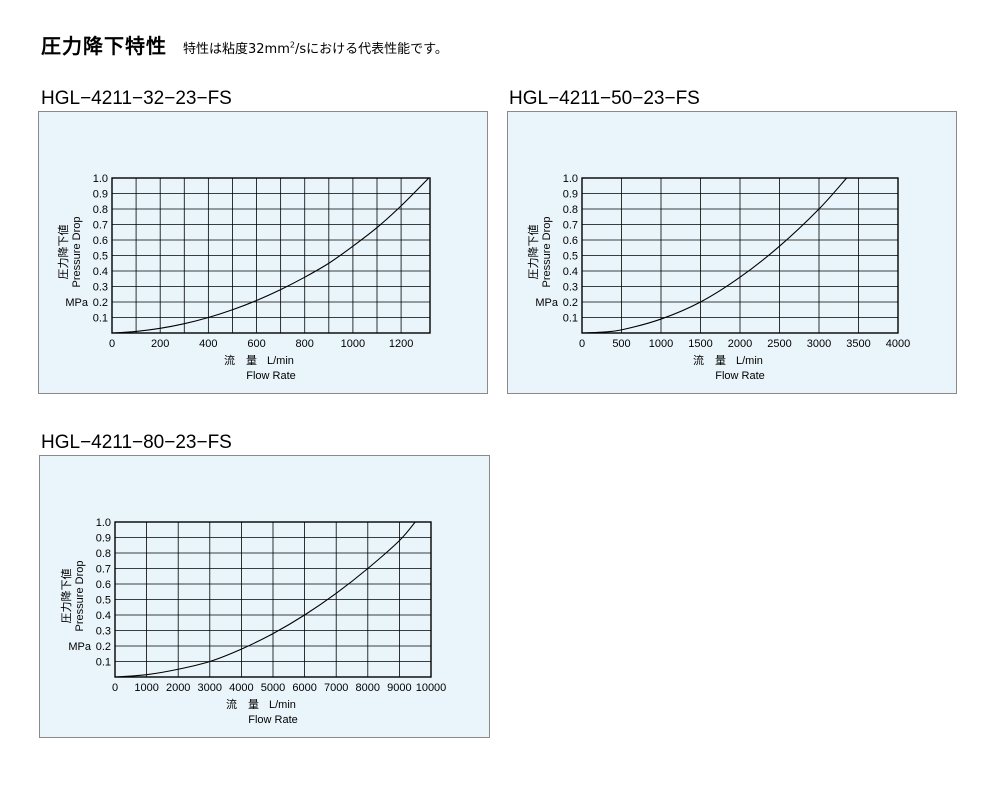  What do you see at coordinates (136, 98) in the screenshot?
I see `chart-title-32: HGL−4211−32−23−FS` at bounding box center [136, 98].